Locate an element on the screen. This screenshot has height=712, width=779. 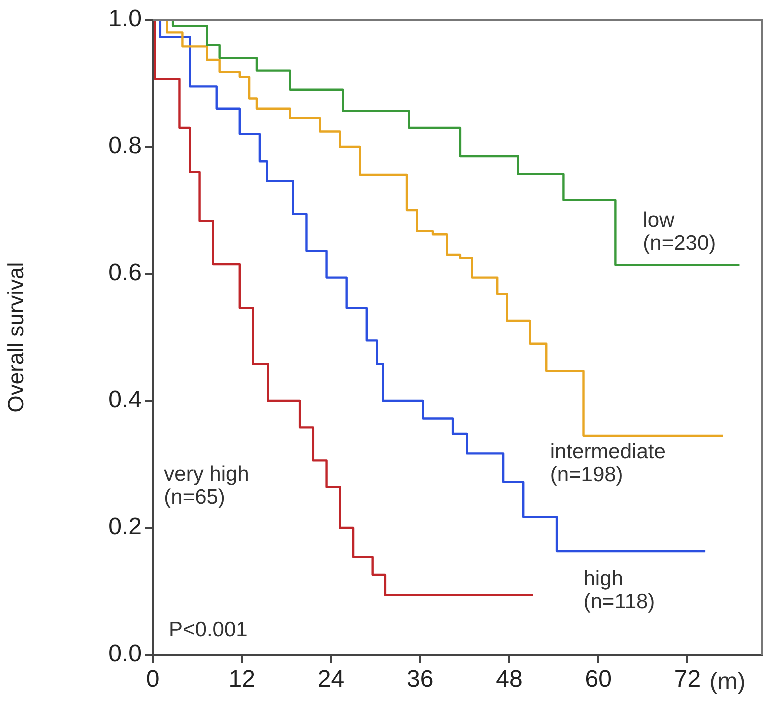
x-tick-label: 36 is located at coordinates (420, 680).